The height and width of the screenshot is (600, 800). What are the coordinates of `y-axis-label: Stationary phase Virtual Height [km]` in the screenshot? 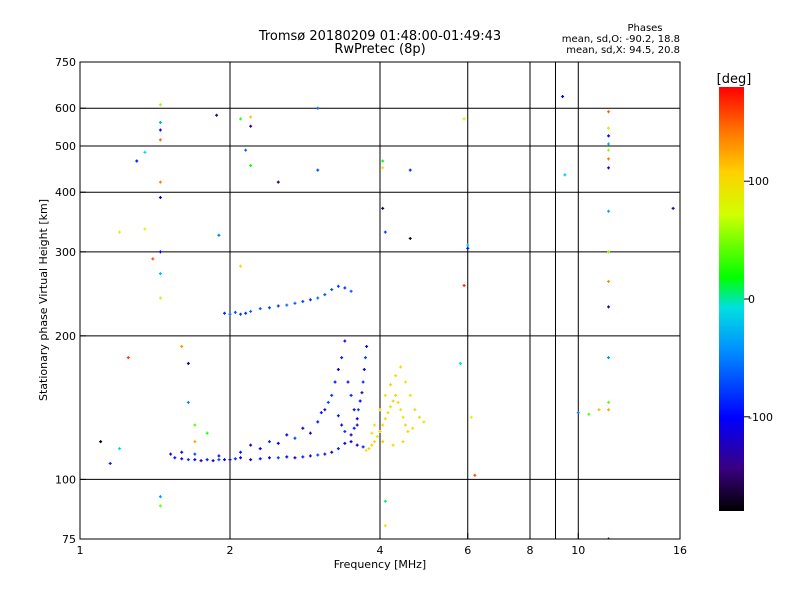 It's located at (43, 300).